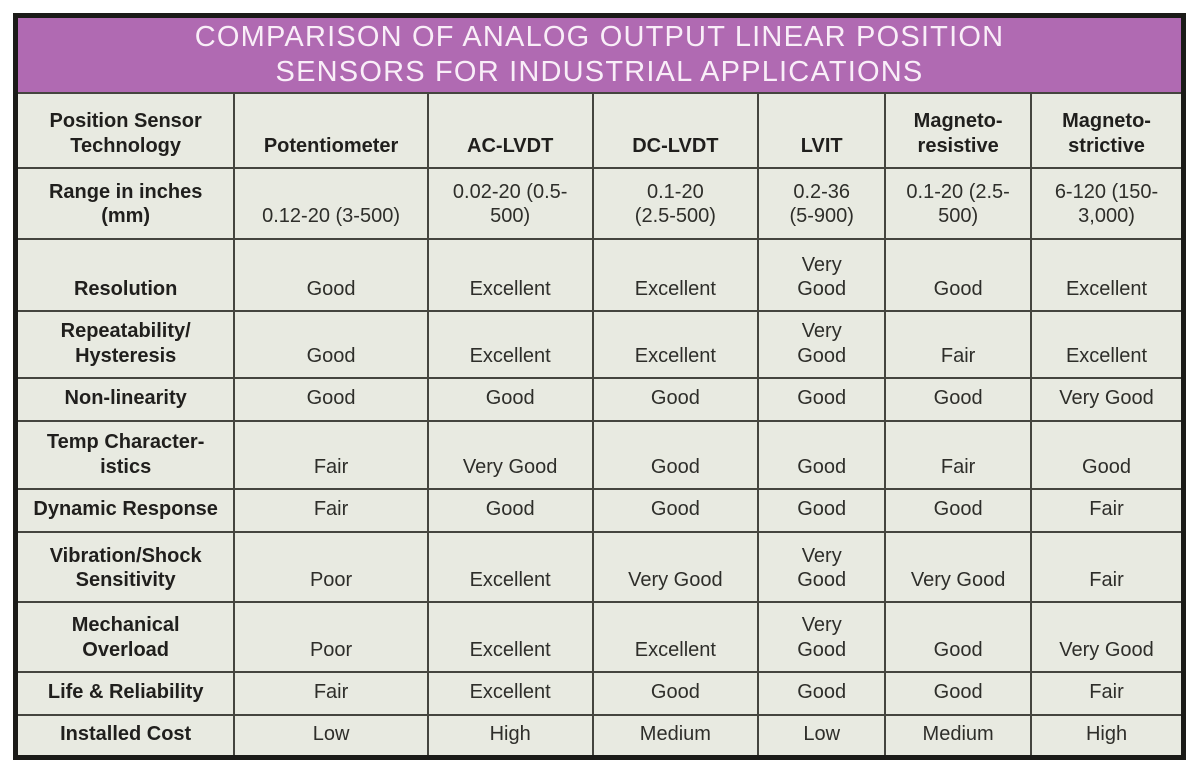 This screenshot has height=773, width=1200. Describe the element at coordinates (822, 131) in the screenshot. I see `column-header-lvit: LVIT` at that location.